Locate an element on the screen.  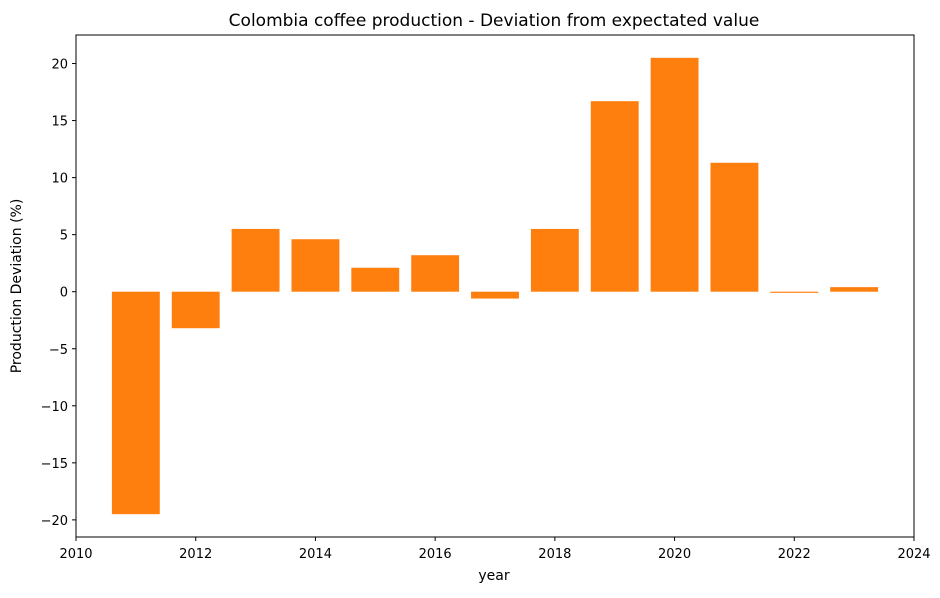
bar-2015 is located at coordinates (375, 279).